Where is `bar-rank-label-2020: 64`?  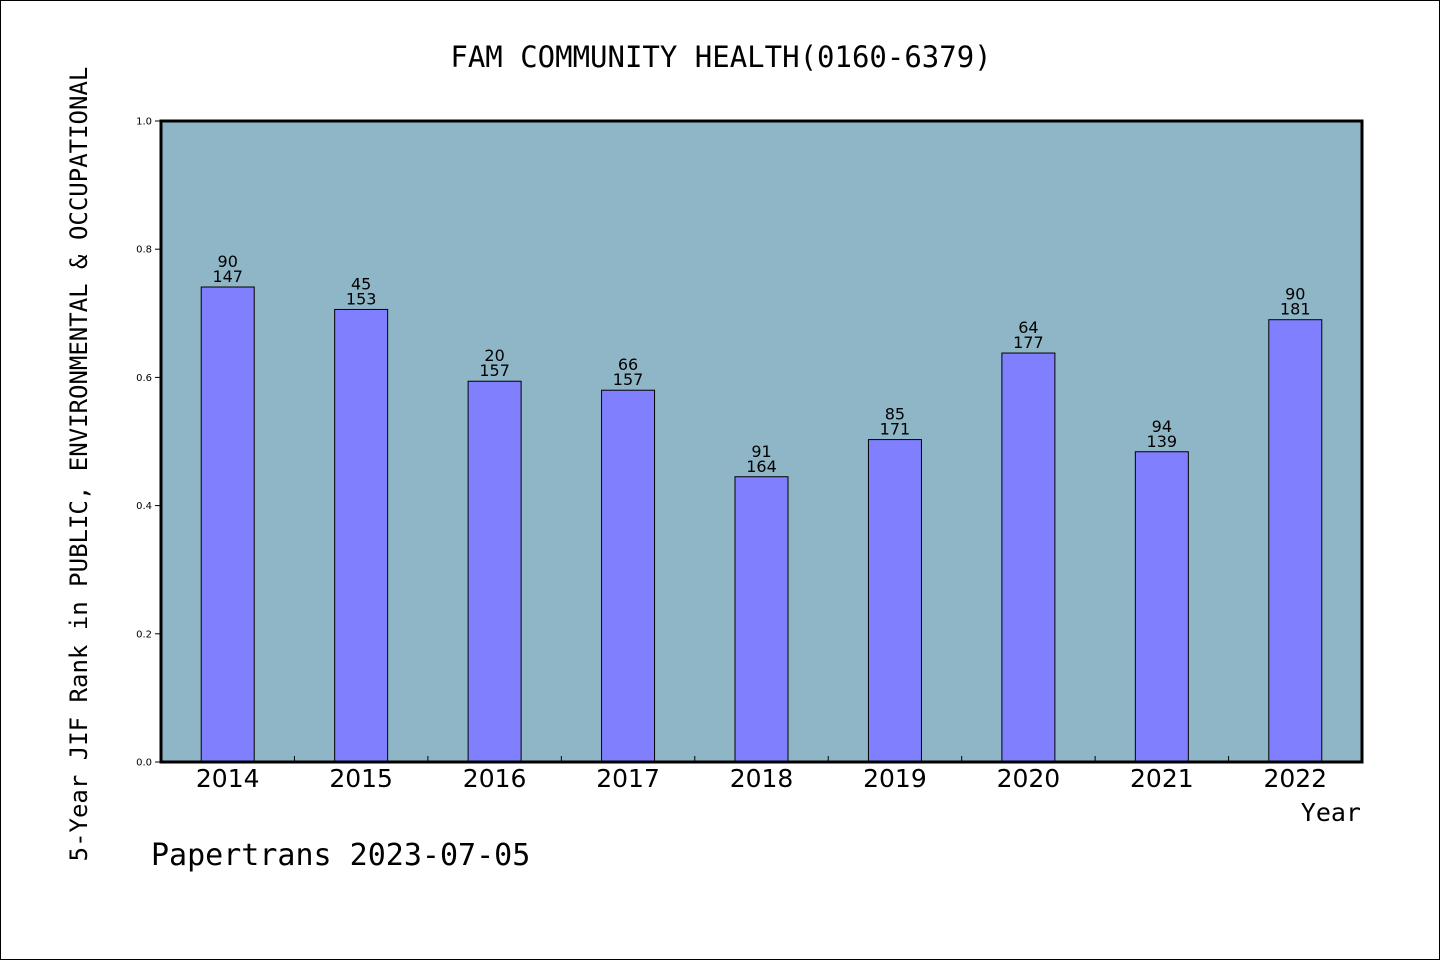 bar-rank-label-2020: 64 is located at coordinates (1028, 327).